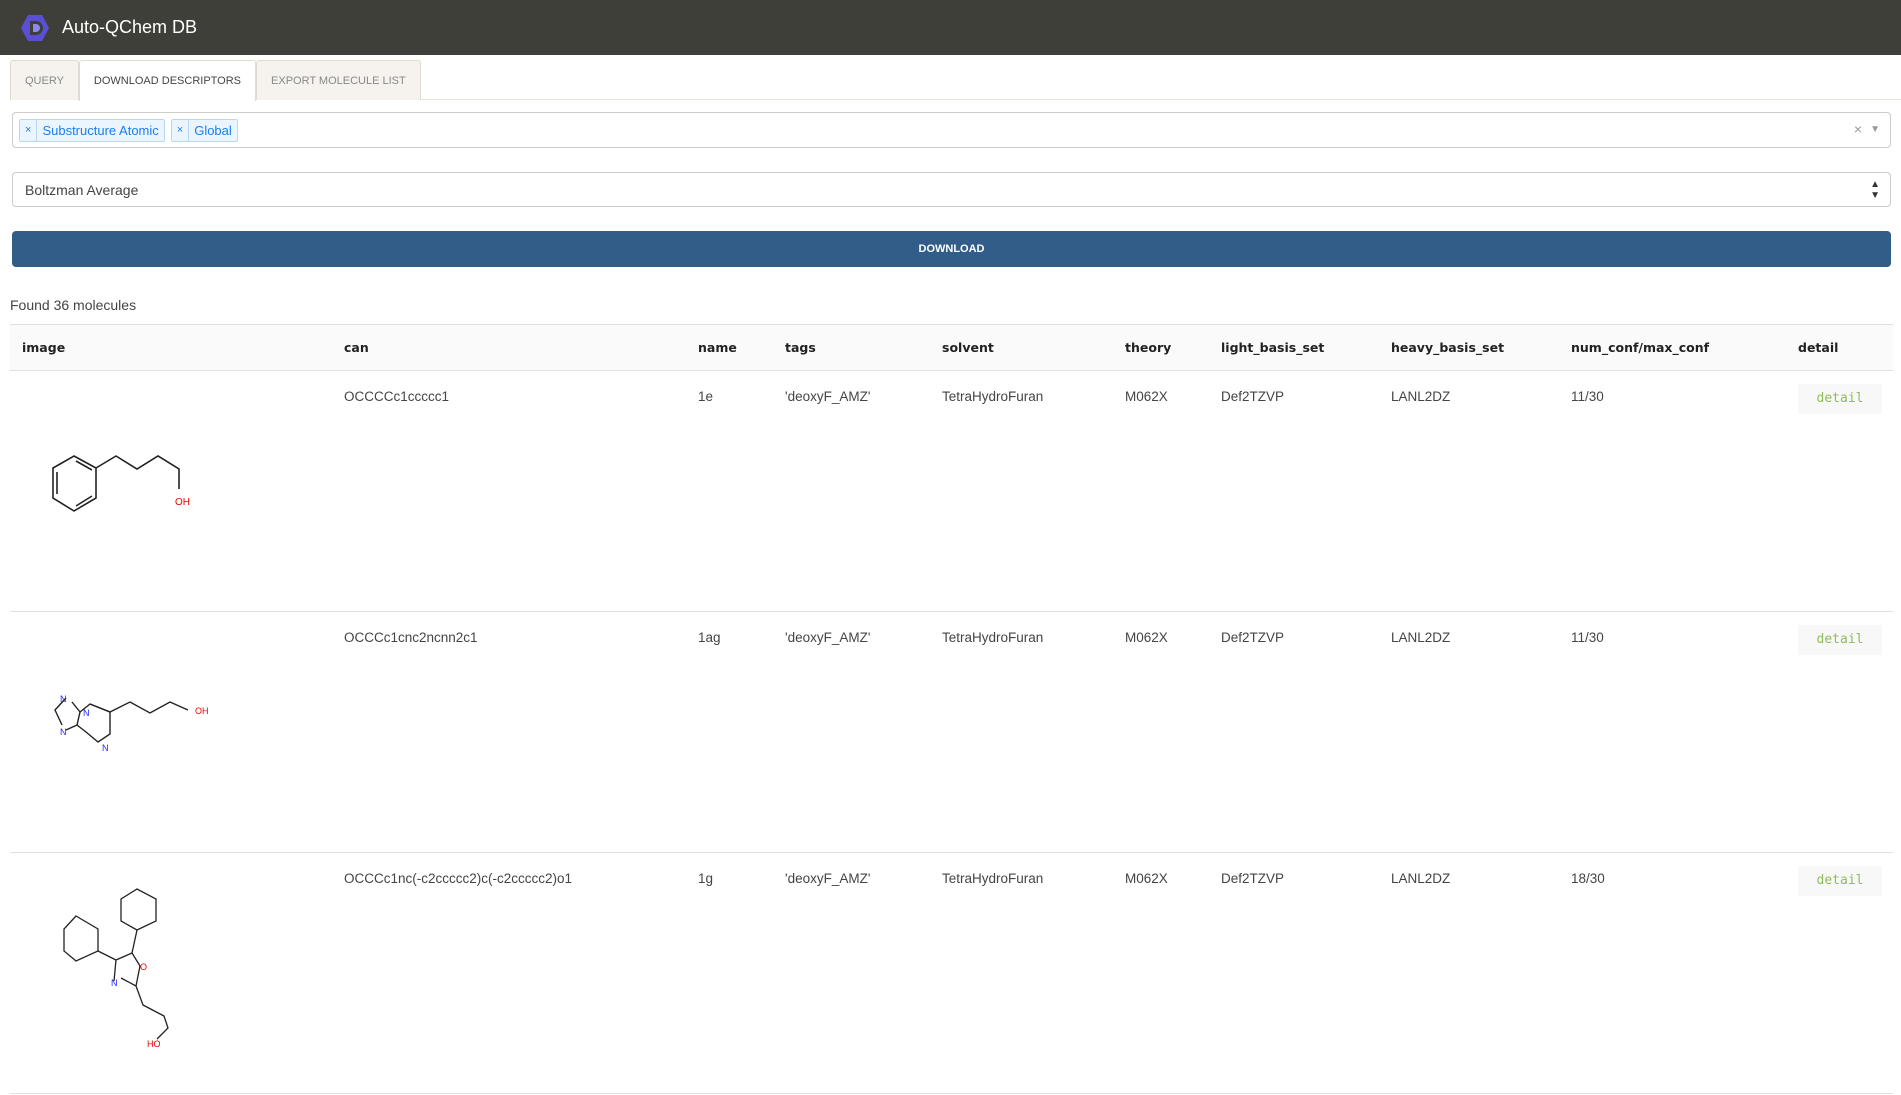 This screenshot has width=1901, height=1095. What do you see at coordinates (1858, 129) in the screenshot?
I see `clear-all-icon: ×` at bounding box center [1858, 129].